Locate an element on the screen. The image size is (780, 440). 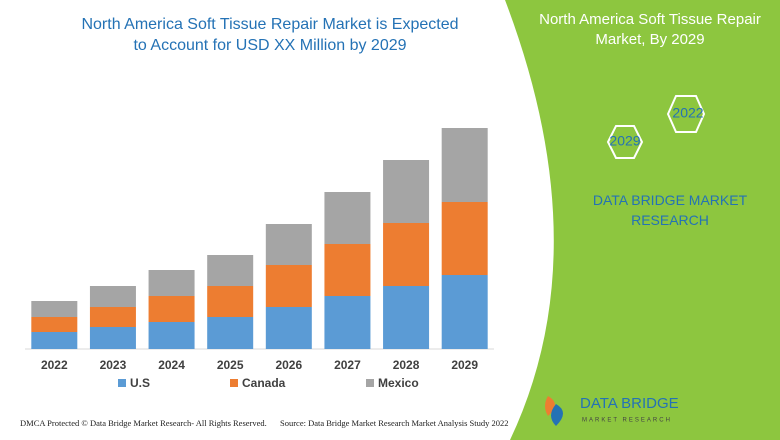
legend-label: U.S is located at coordinates (140, 383).